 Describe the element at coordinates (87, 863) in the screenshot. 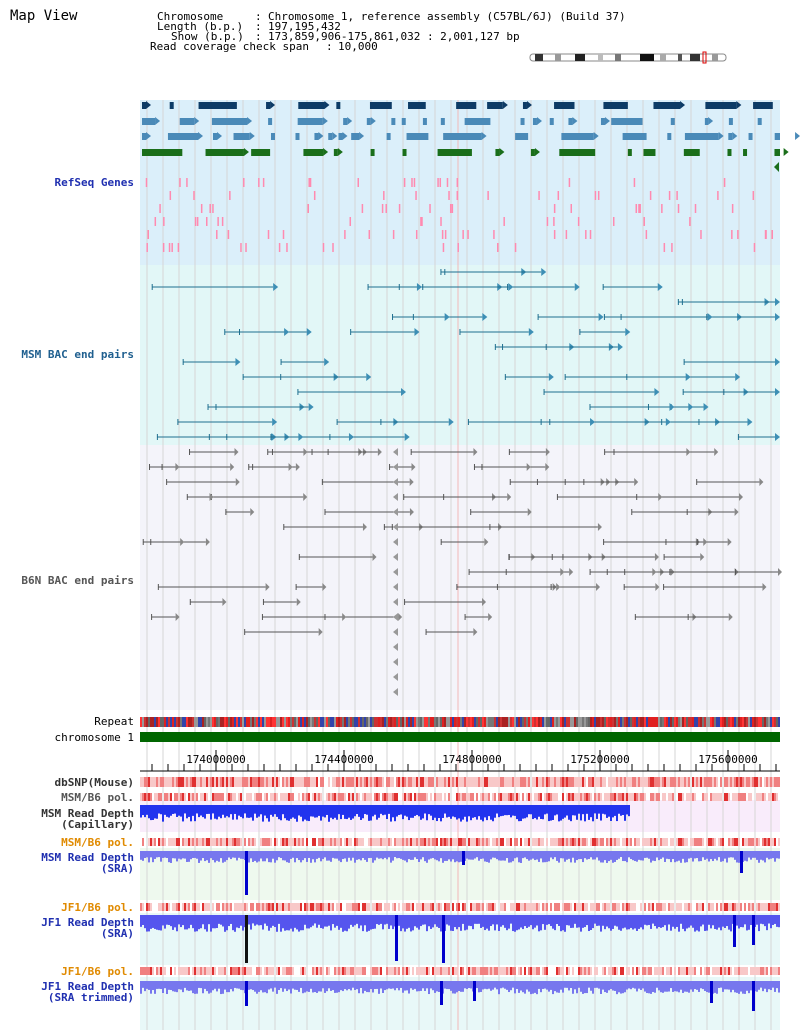

I see `track-label-msm-depth-sra: MSM Read Depth (SRA)` at that location.